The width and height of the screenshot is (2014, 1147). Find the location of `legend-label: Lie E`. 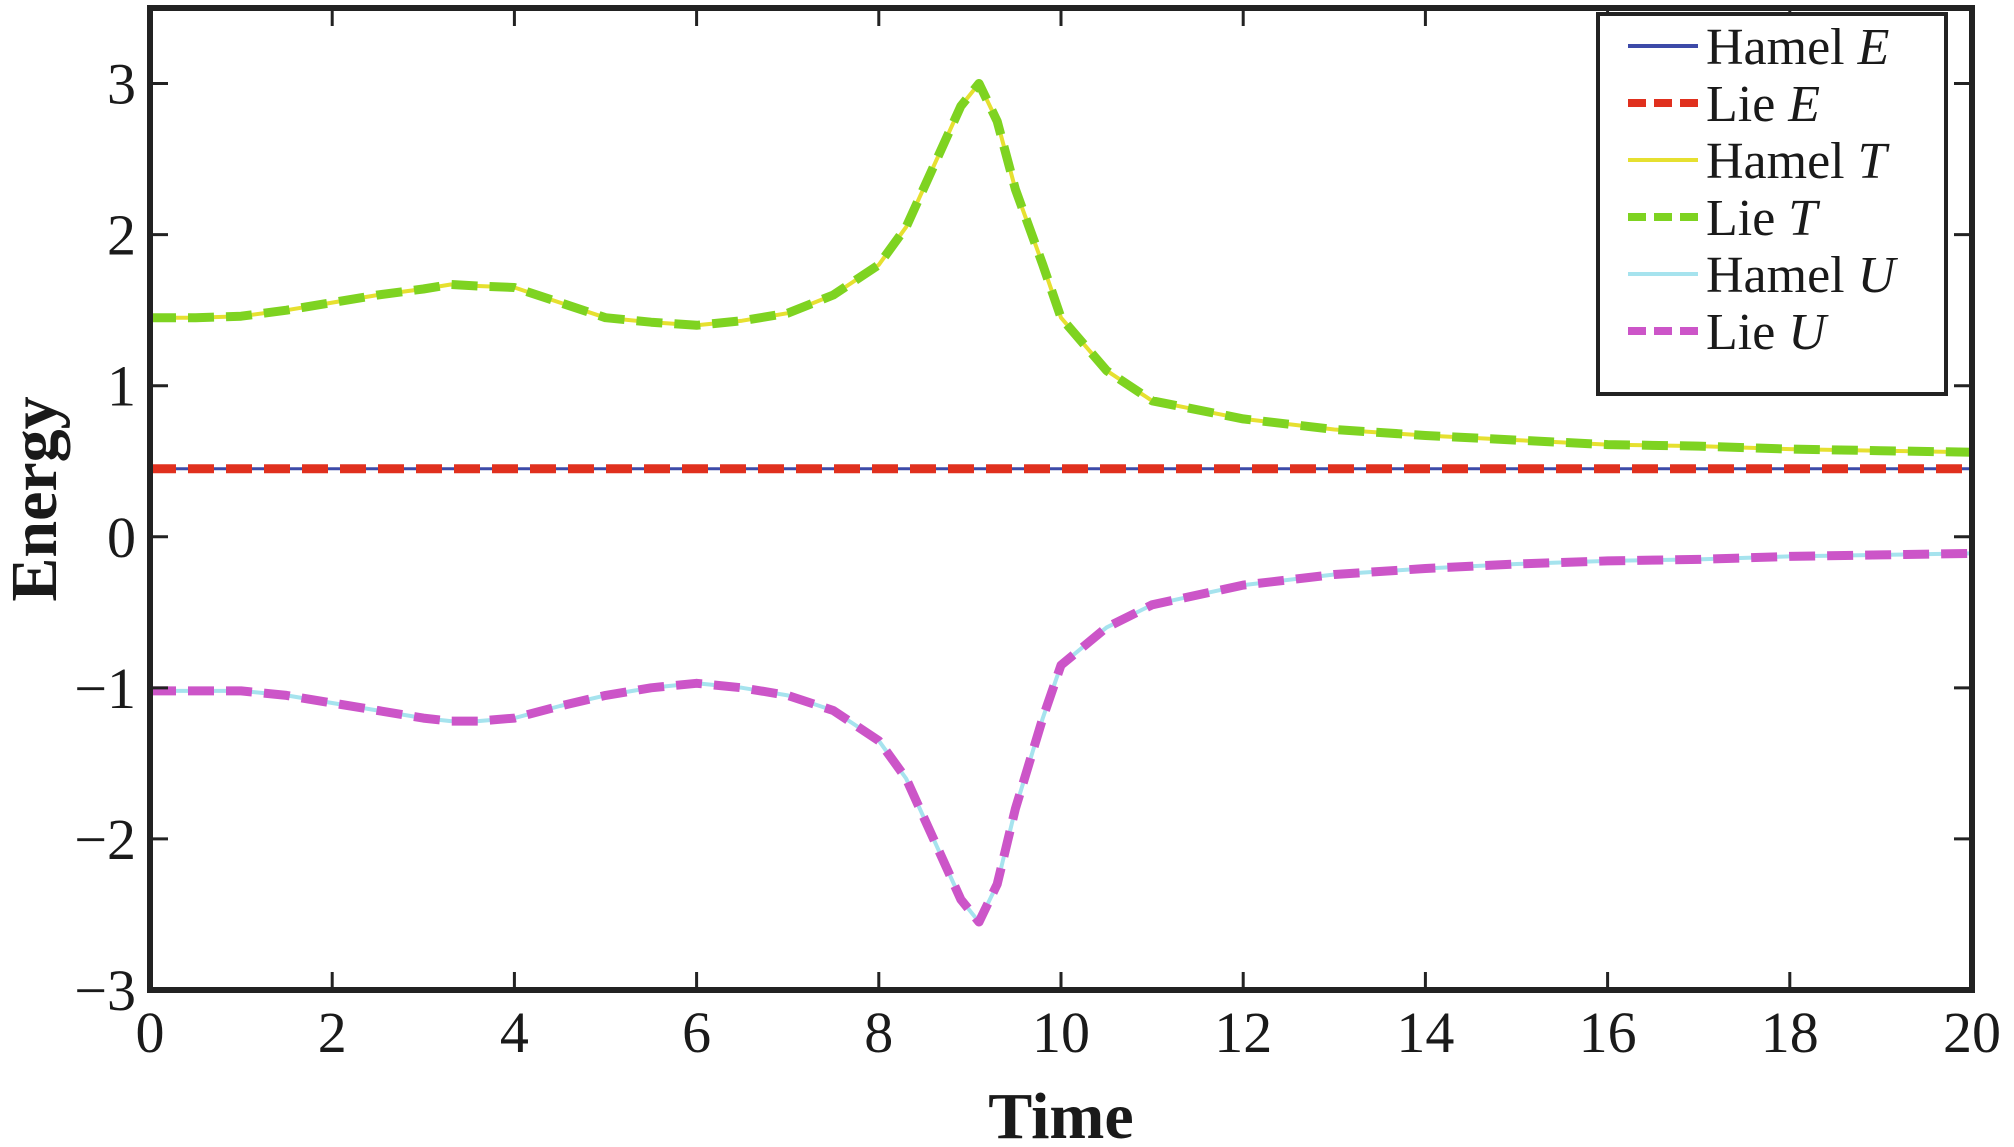

legend-label: Lie E is located at coordinates (1763, 104).